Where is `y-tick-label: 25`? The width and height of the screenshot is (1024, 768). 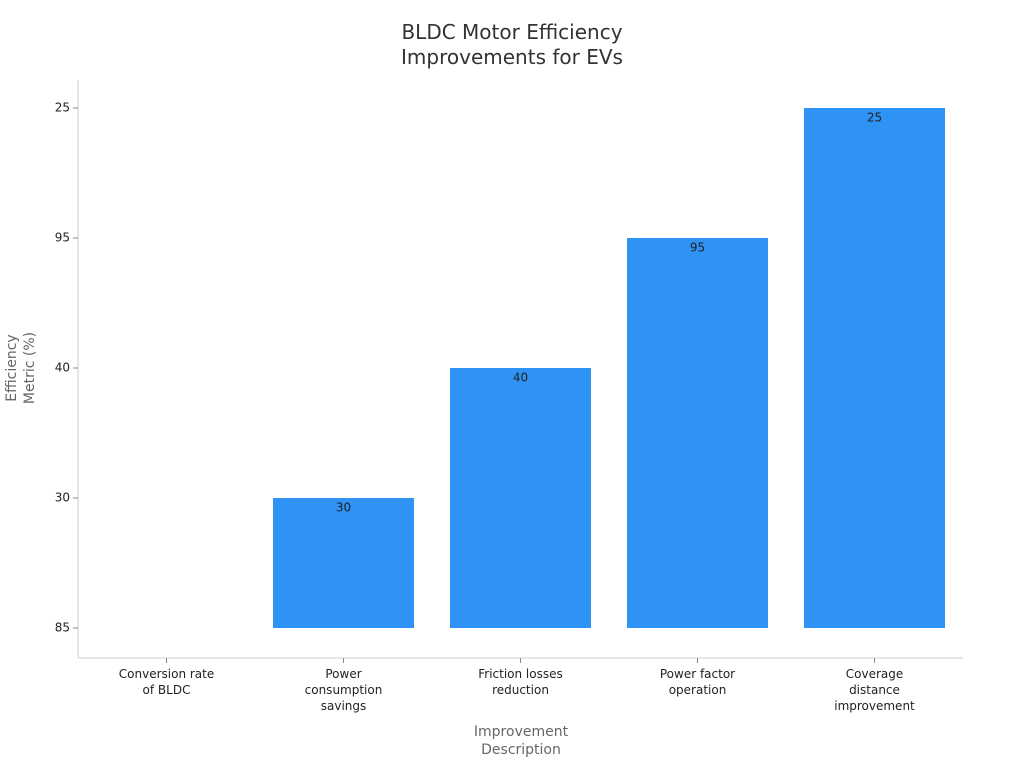
y-tick-label: 25 is located at coordinates (62, 108).